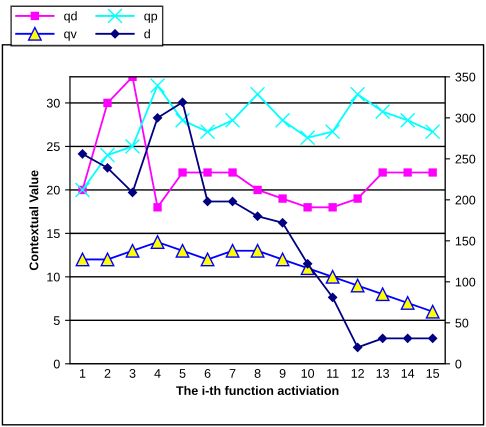 The image size is (486, 427). I want to click on x-tick-label: 2, so click(107, 373).